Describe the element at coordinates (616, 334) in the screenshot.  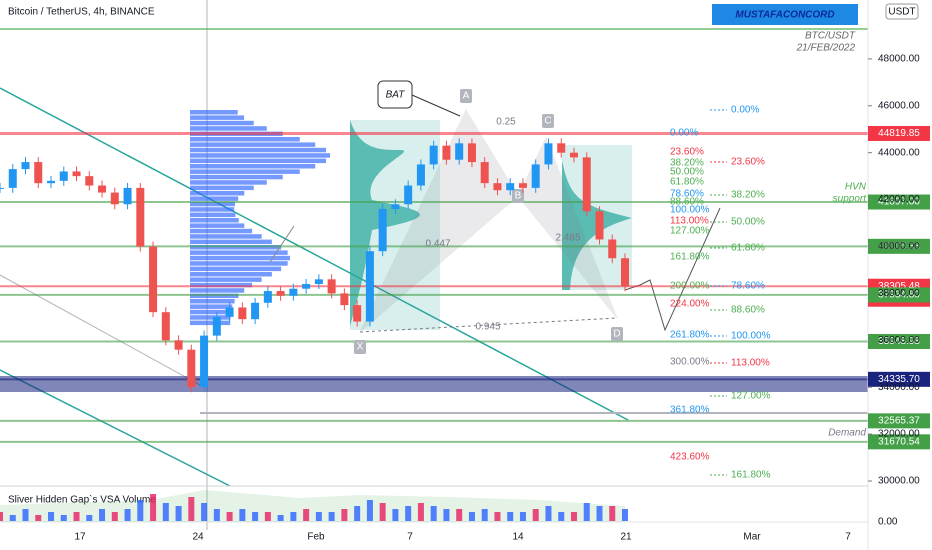
I see `pattern-point: D` at that location.